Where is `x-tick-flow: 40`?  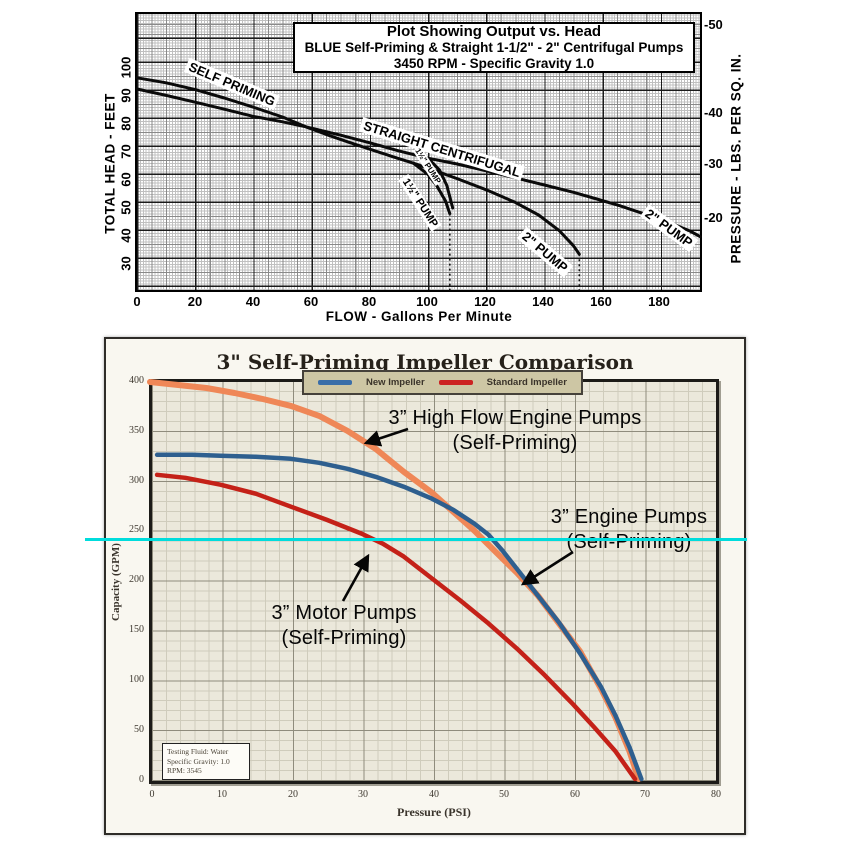
x-tick-flow: 40 is located at coordinates (253, 301).